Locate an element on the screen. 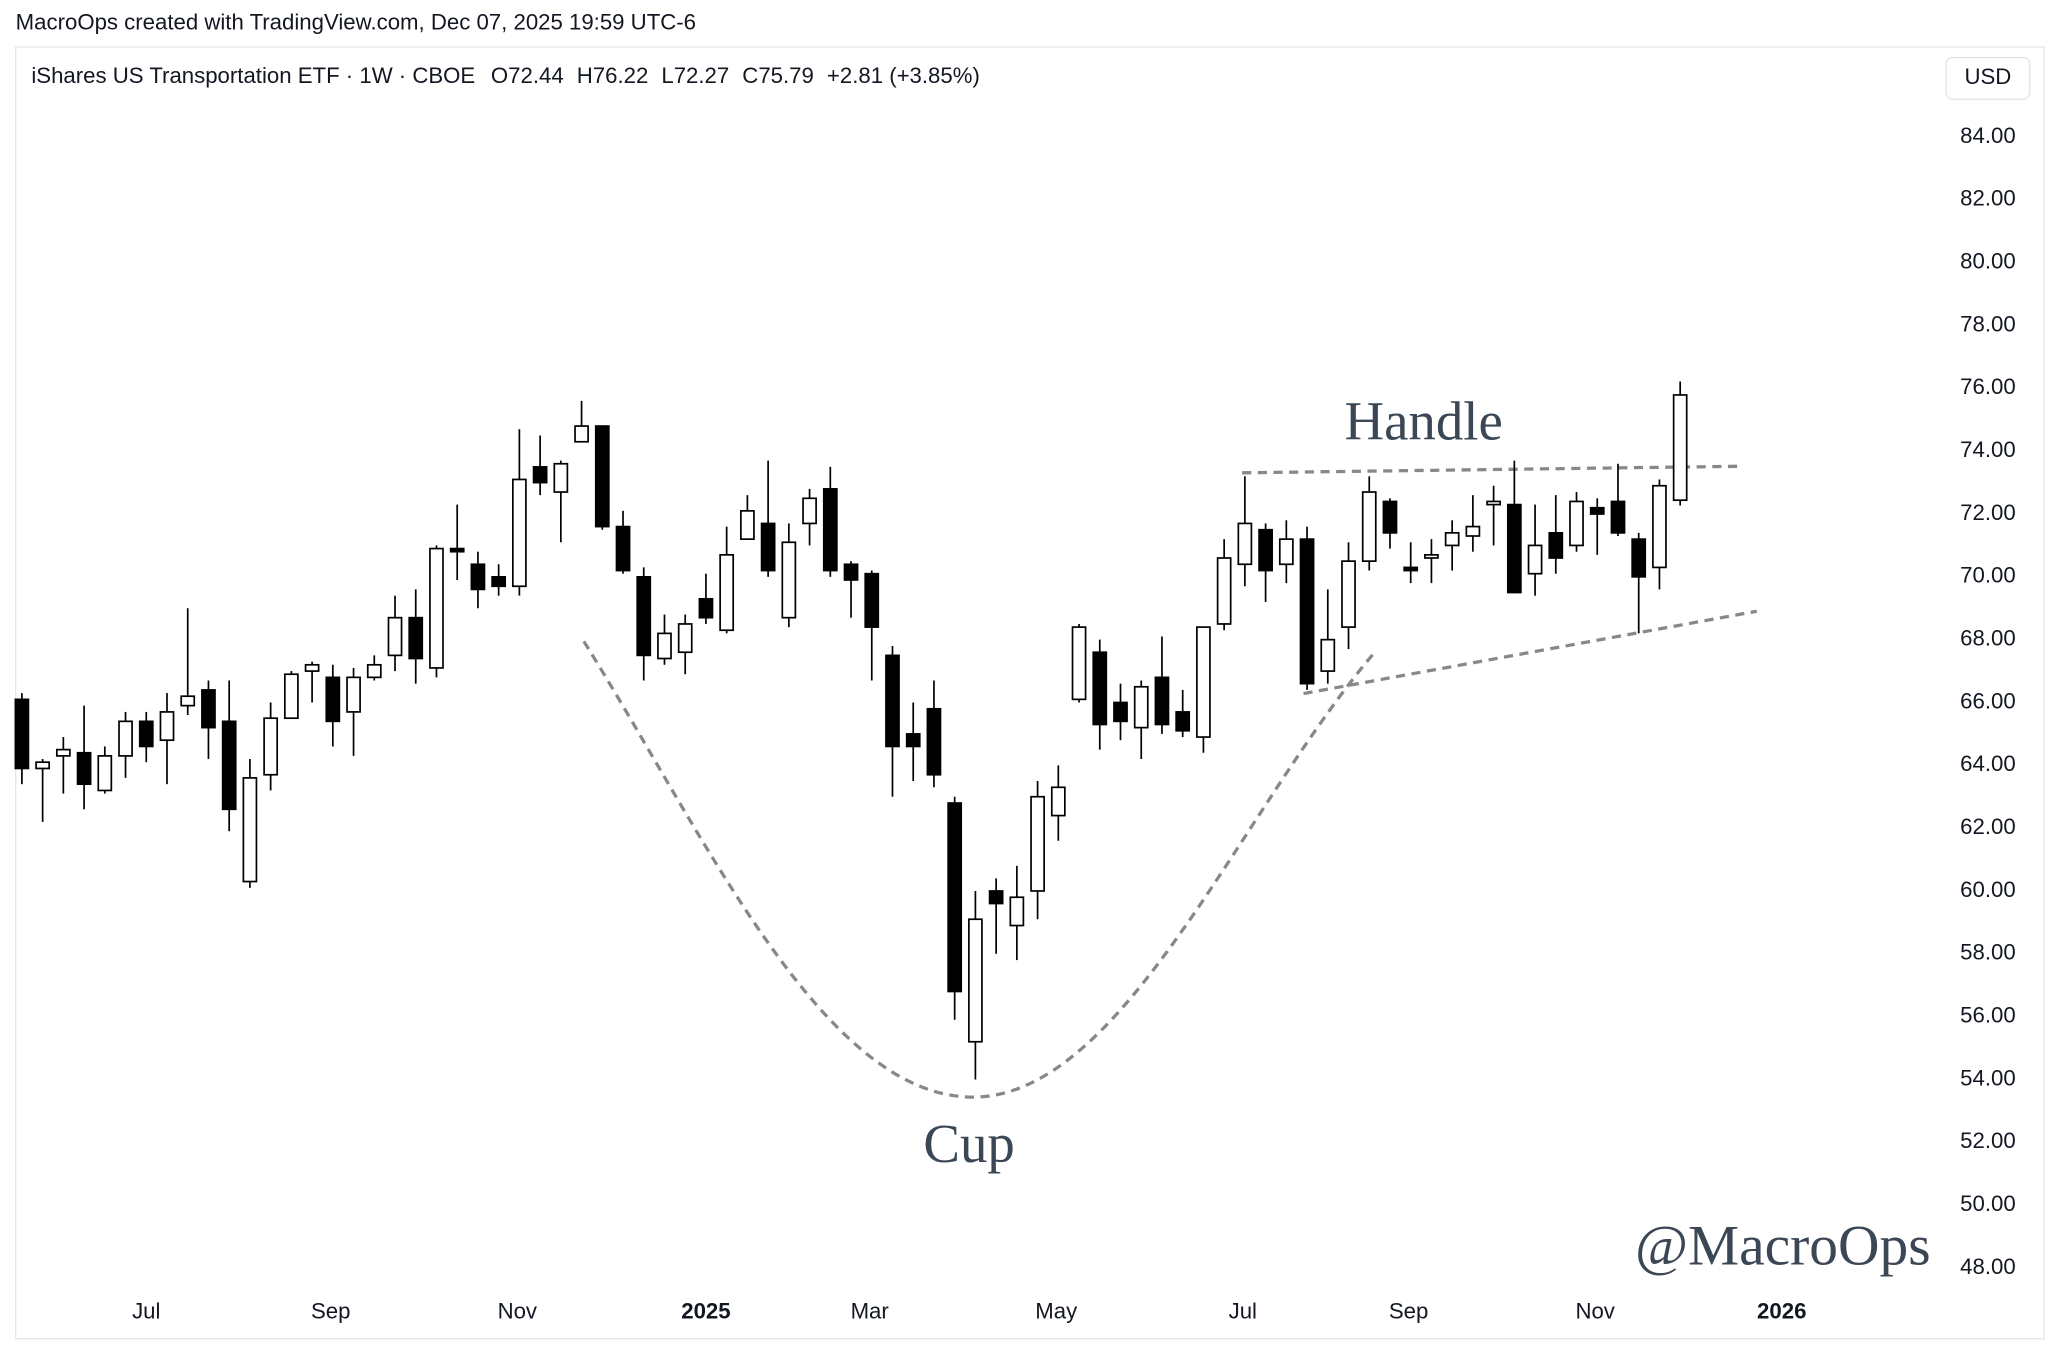 Image resolution: width=2048 pixels, height=1350 pixels. y-tick-label: 74.00 is located at coordinates (1988, 449).